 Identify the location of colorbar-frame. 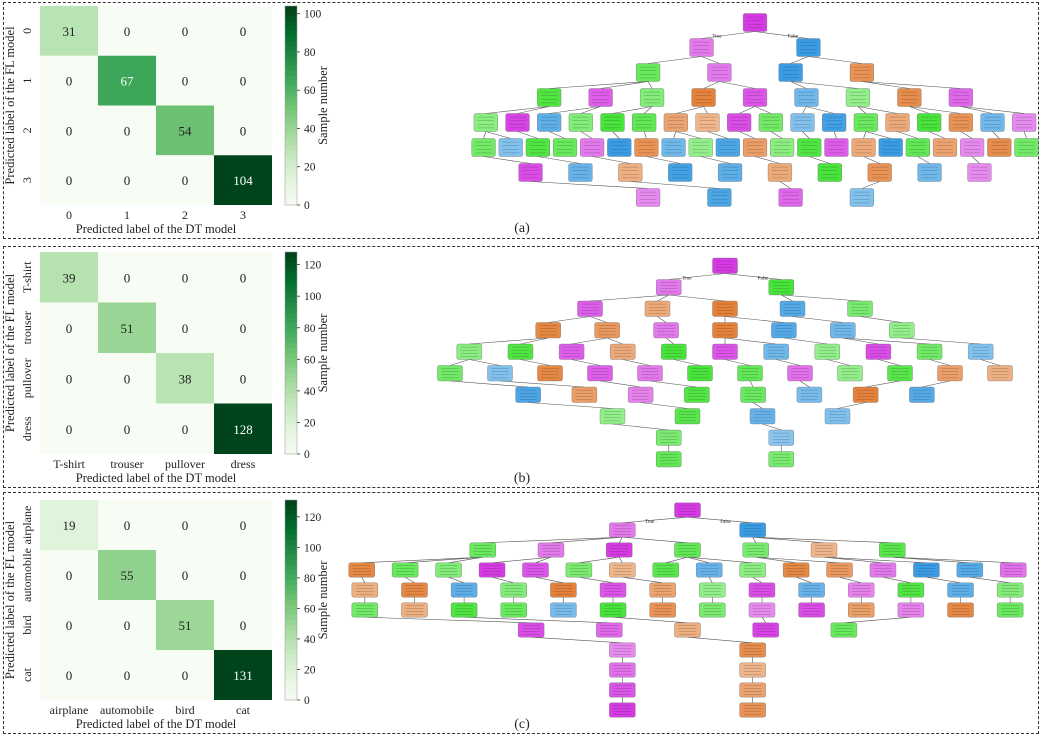
(291, 105).